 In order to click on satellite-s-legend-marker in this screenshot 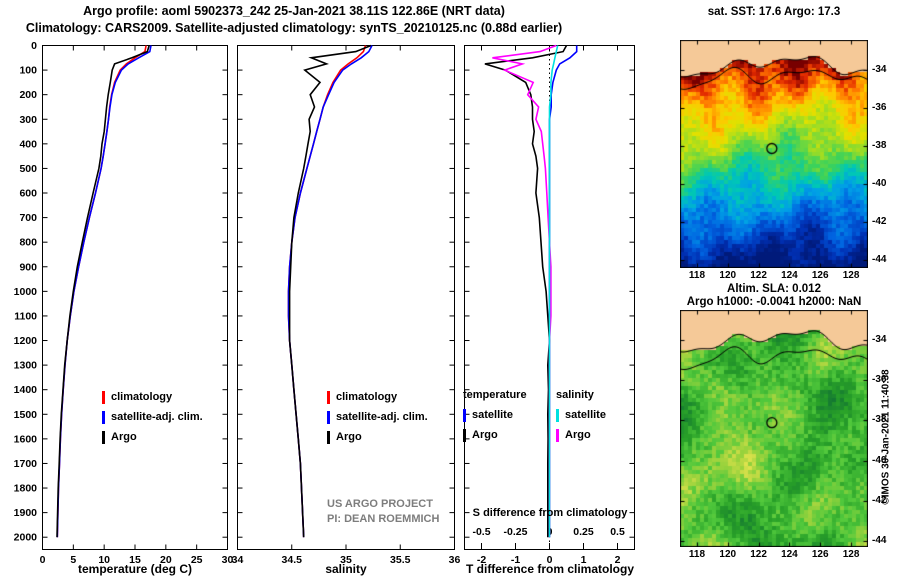, I will do `click(557, 415)`.